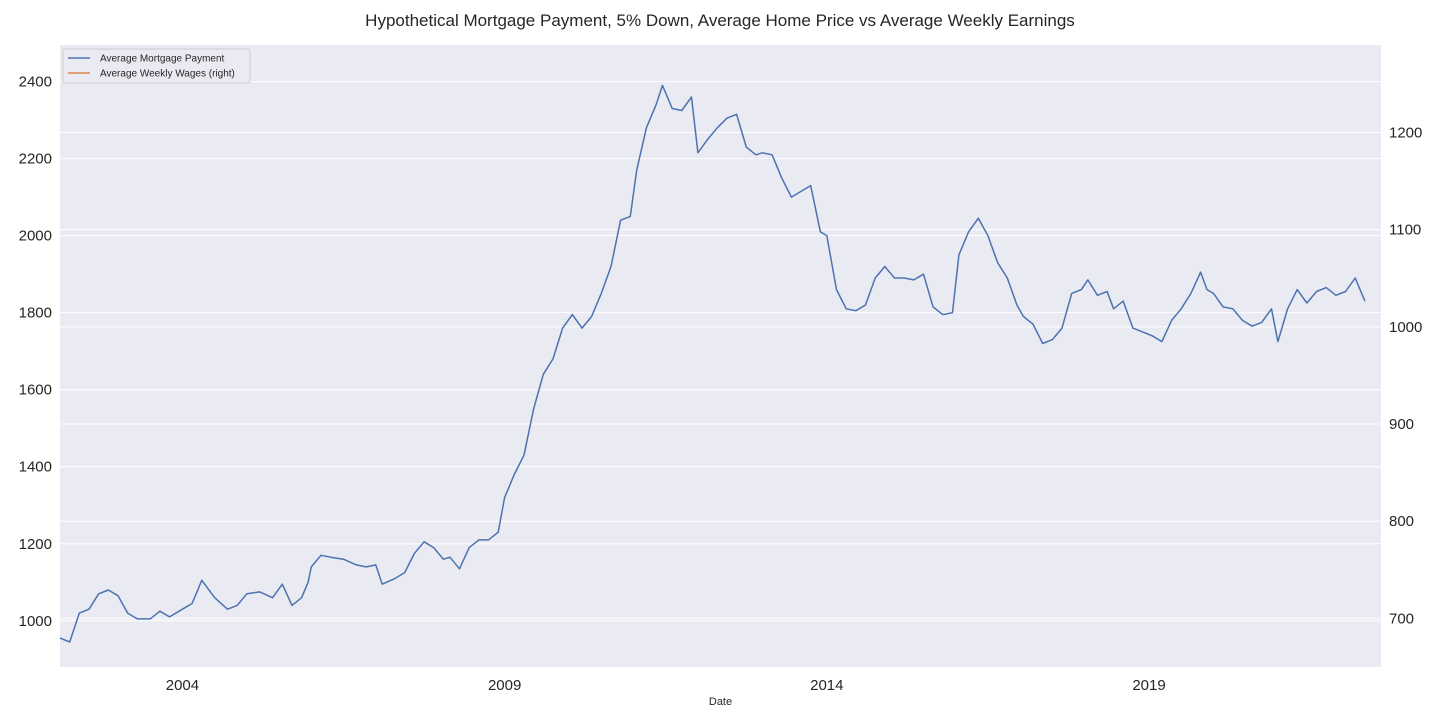 The width and height of the screenshot is (1440, 720). What do you see at coordinates (1148, 685) in the screenshot?
I see `x-tick-label: 2019` at bounding box center [1148, 685].